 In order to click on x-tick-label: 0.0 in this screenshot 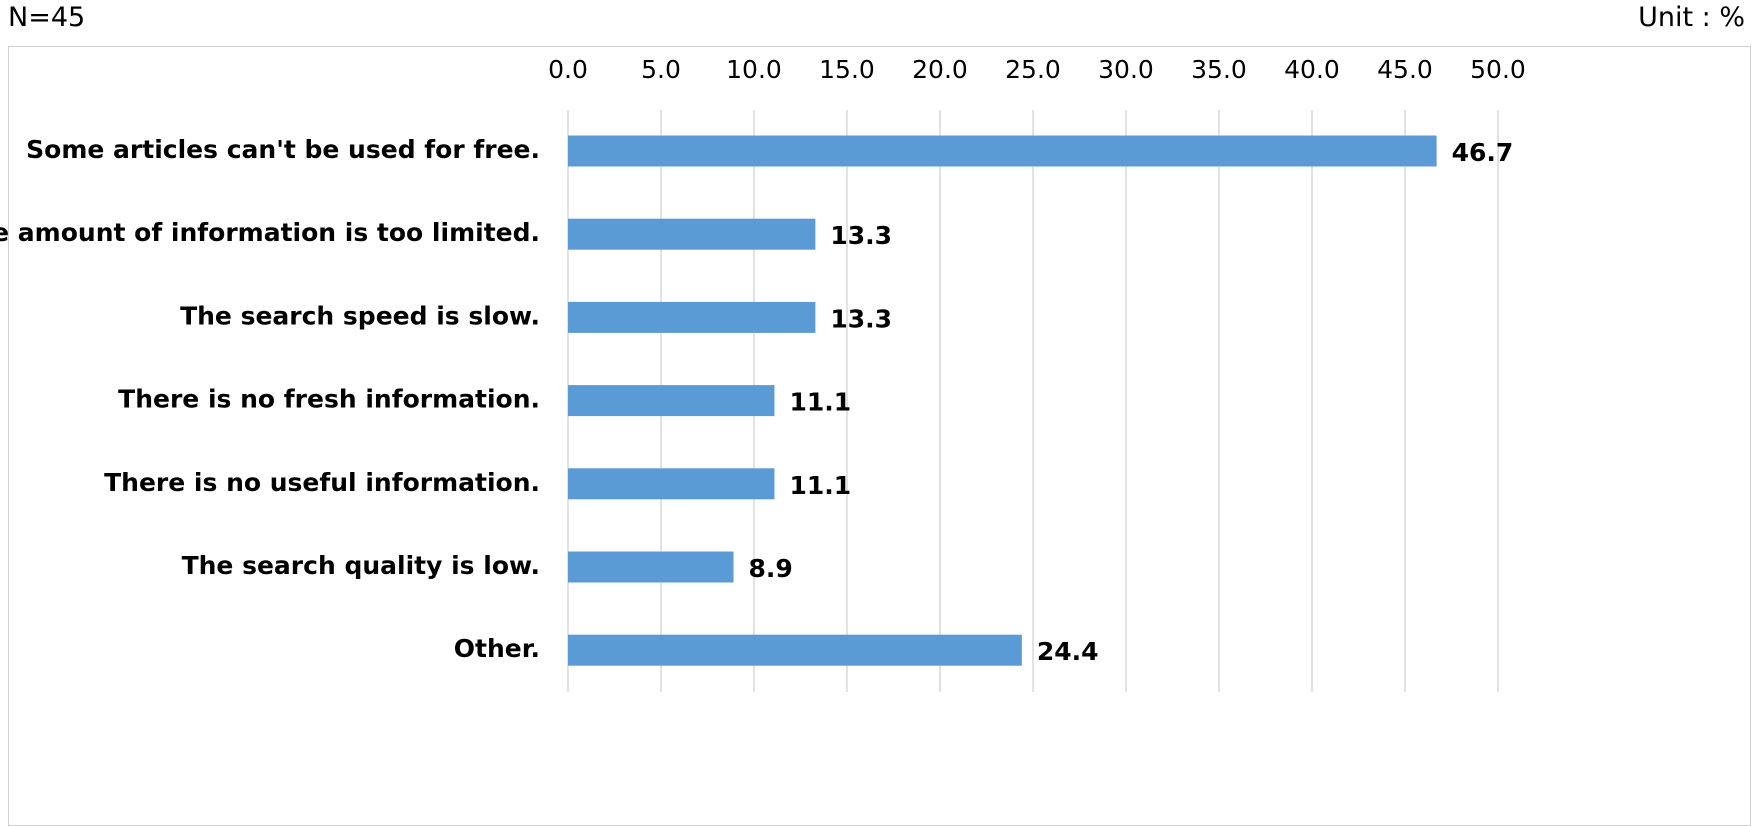, I will do `click(568, 69)`.